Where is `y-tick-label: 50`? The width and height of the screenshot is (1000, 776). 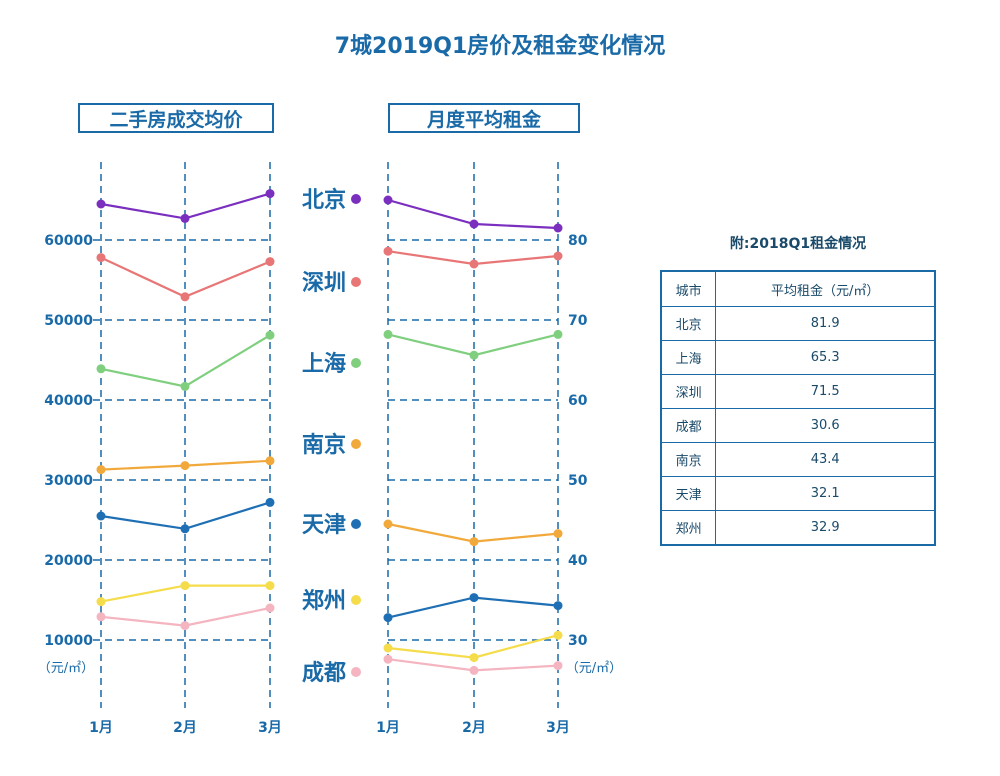
y-tick-label: 50 is located at coordinates (578, 481).